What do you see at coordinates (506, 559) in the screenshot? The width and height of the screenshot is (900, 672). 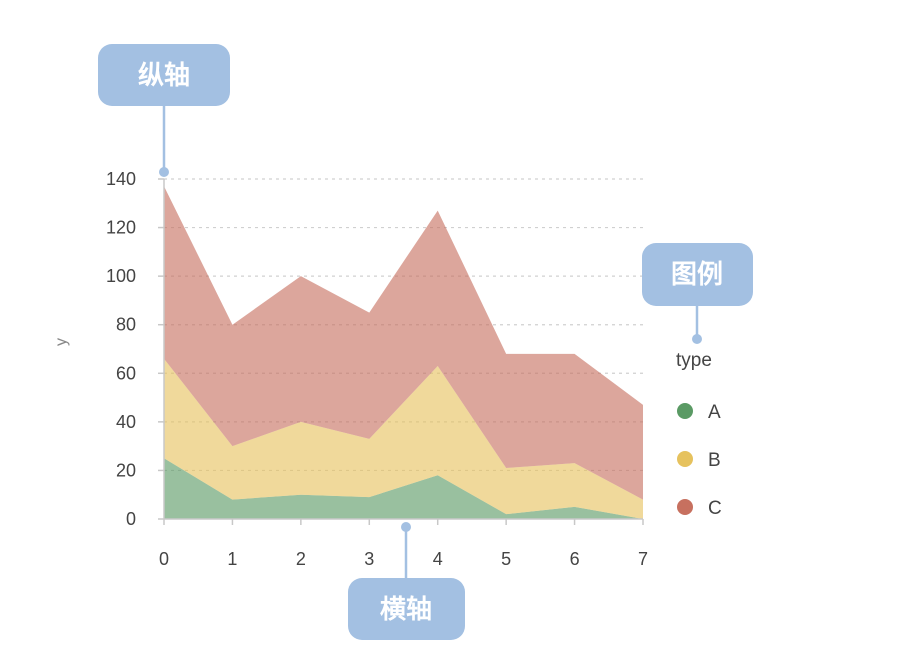 I see `x-tick-label-5: 5` at bounding box center [506, 559].